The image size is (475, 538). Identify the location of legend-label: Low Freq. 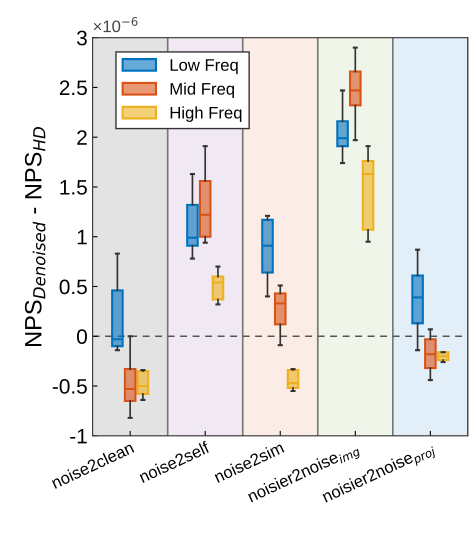
(204, 66).